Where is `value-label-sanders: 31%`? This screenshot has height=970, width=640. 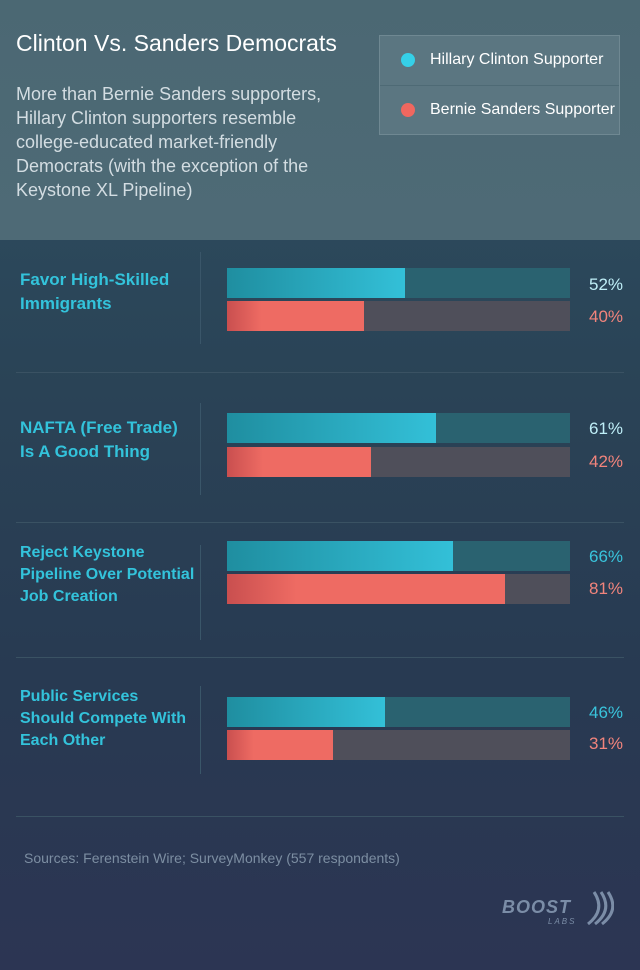
value-label-sanders: 31% is located at coordinates (606, 743).